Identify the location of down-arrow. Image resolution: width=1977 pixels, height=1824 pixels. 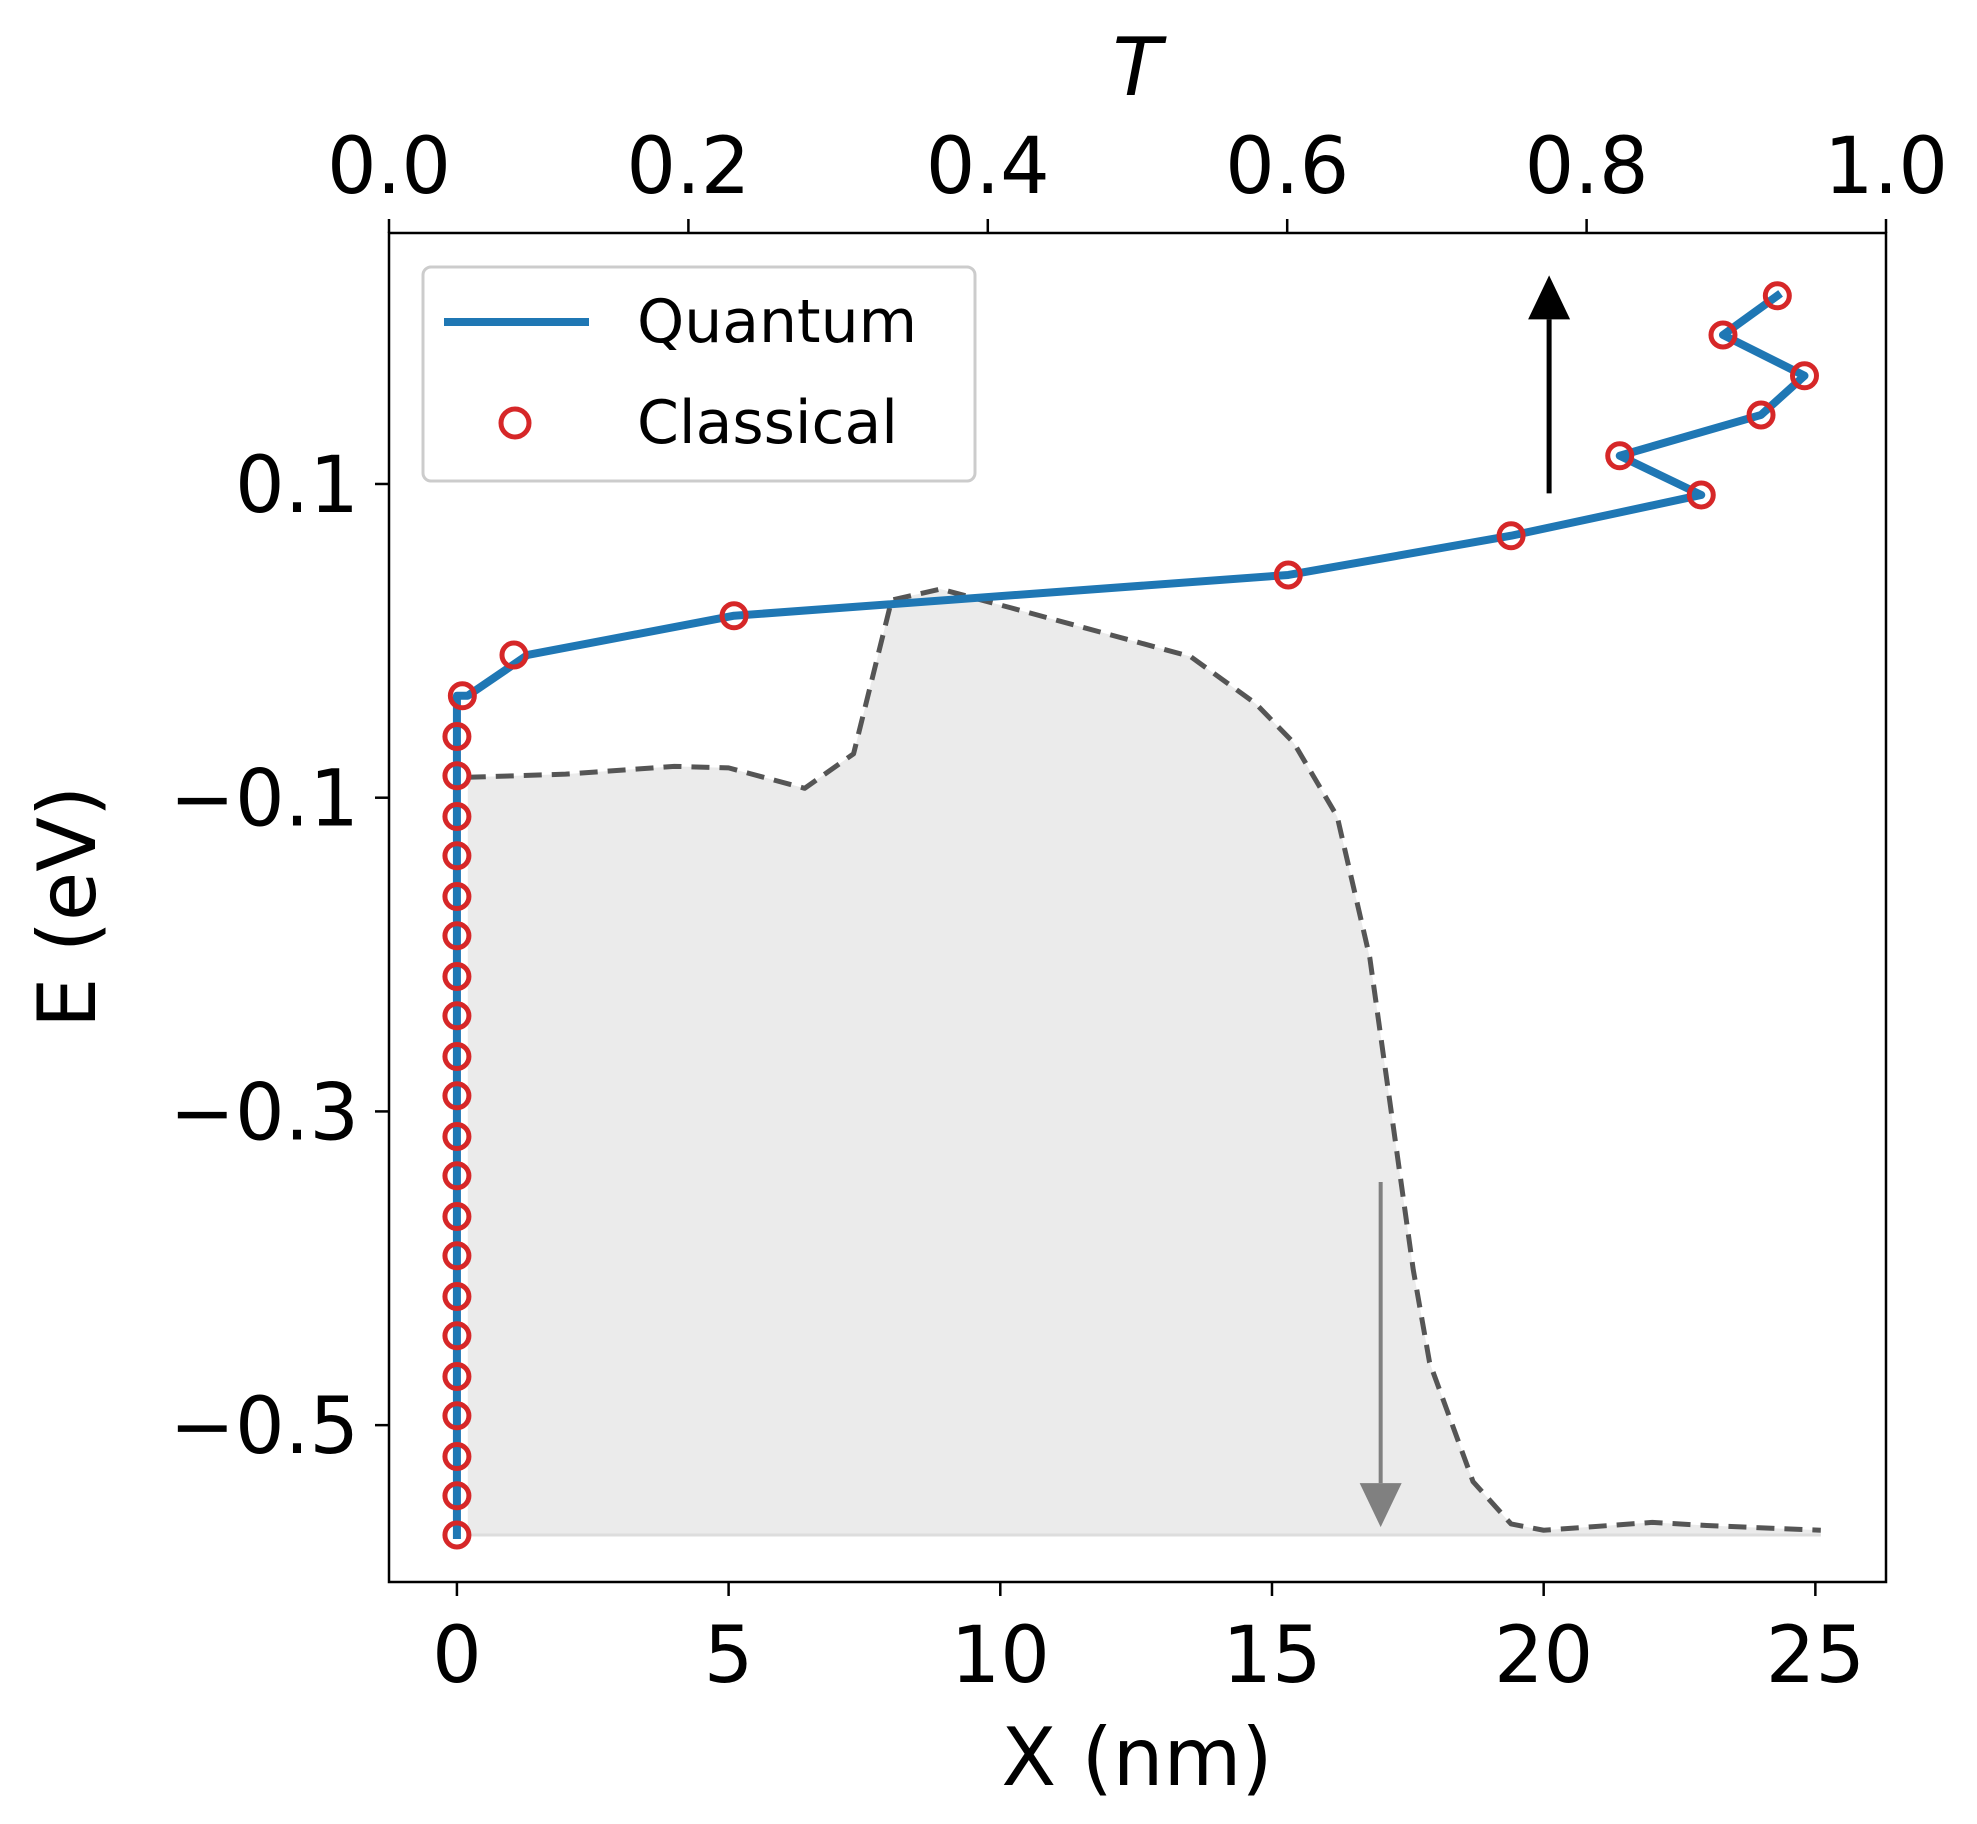
(1380, 1355).